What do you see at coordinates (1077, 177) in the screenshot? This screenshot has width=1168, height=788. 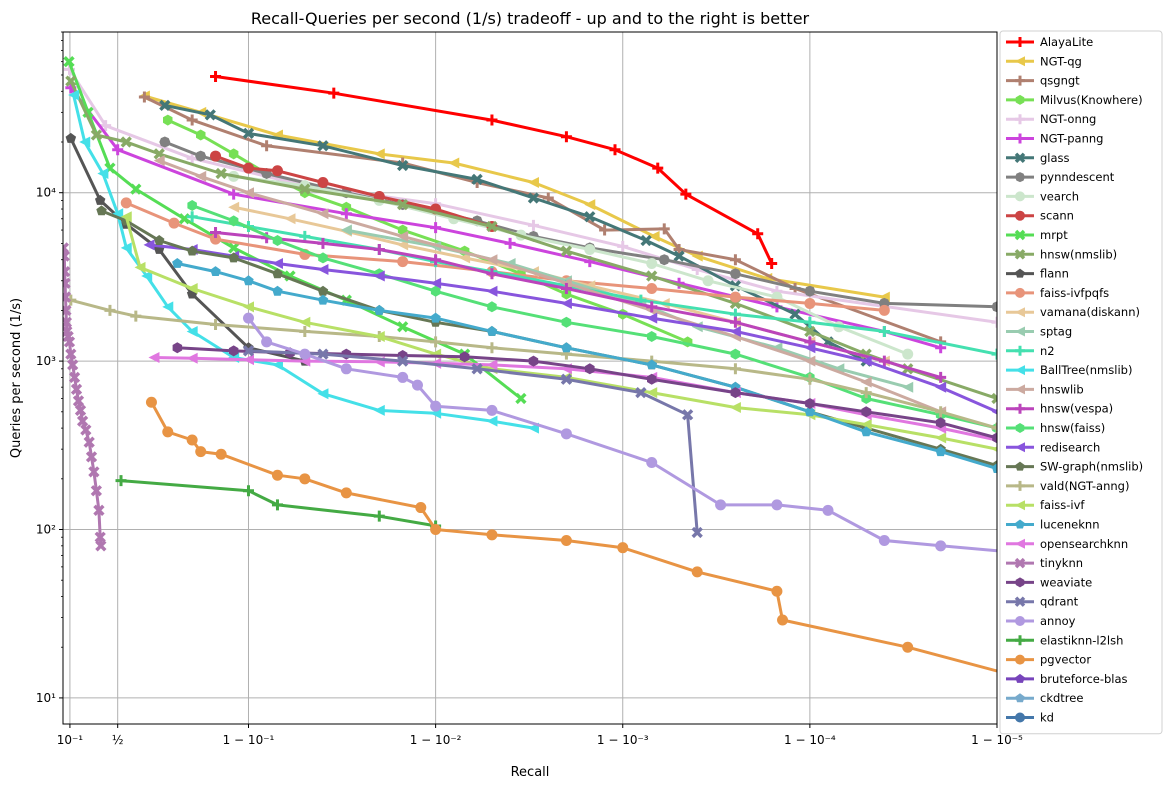 I see `legend-label: pynndescent` at bounding box center [1077, 177].